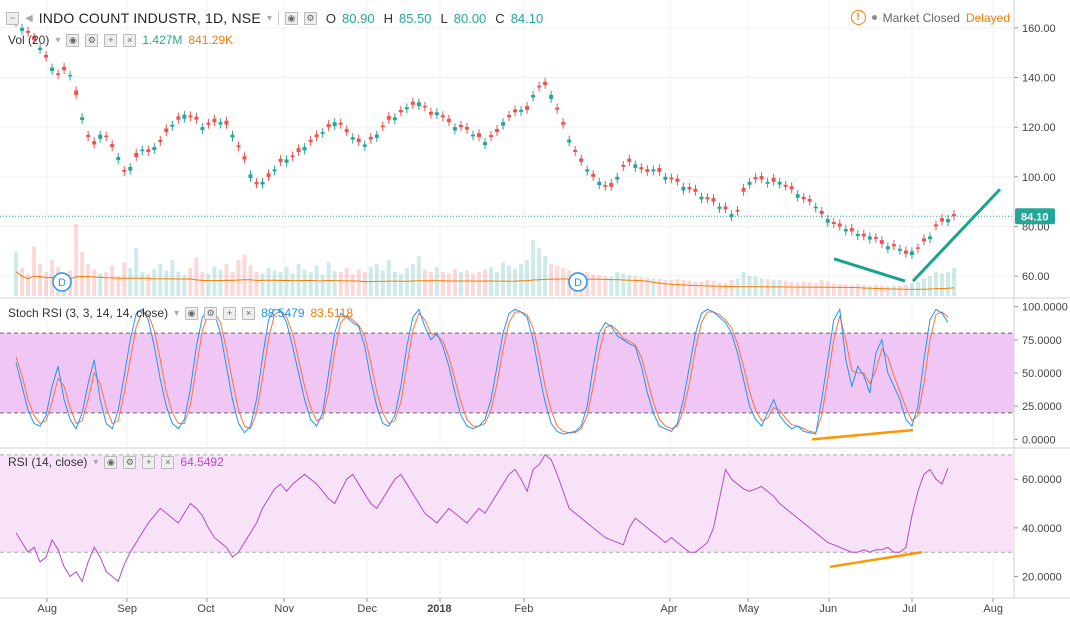  What do you see at coordinates (168, 462) in the screenshot?
I see `rsi-close-icon: ×` at bounding box center [168, 462].